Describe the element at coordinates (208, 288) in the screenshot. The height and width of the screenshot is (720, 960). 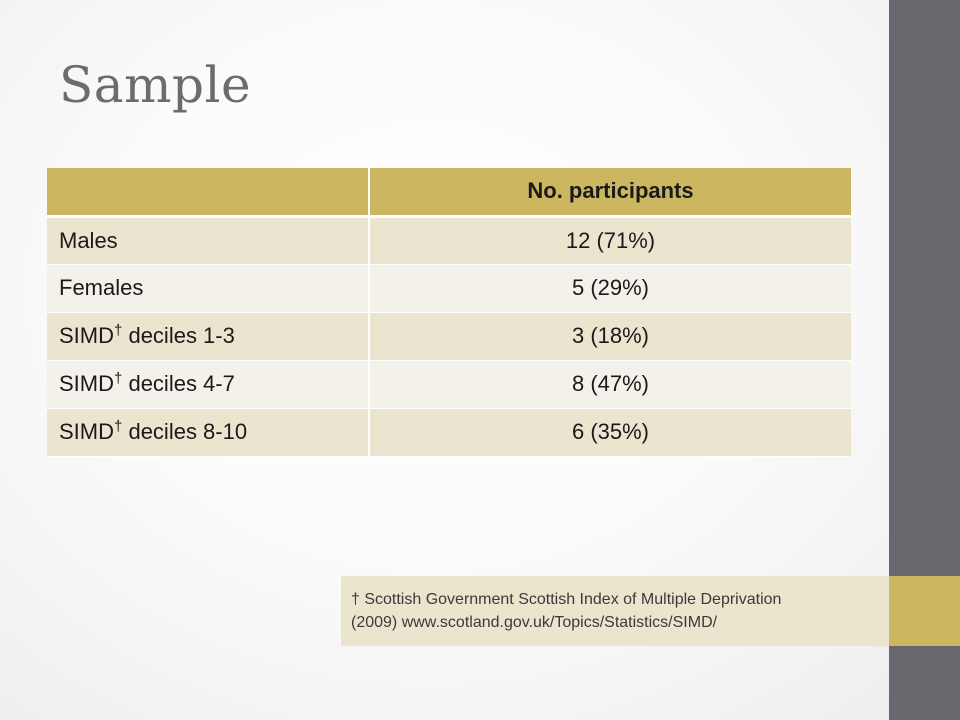
I see `row-label-females: Females` at that location.